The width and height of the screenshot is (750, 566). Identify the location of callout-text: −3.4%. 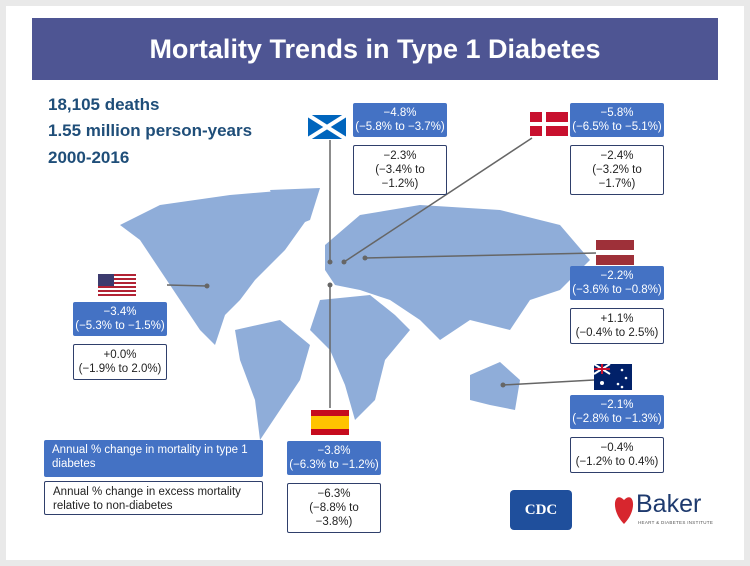
(120, 312).